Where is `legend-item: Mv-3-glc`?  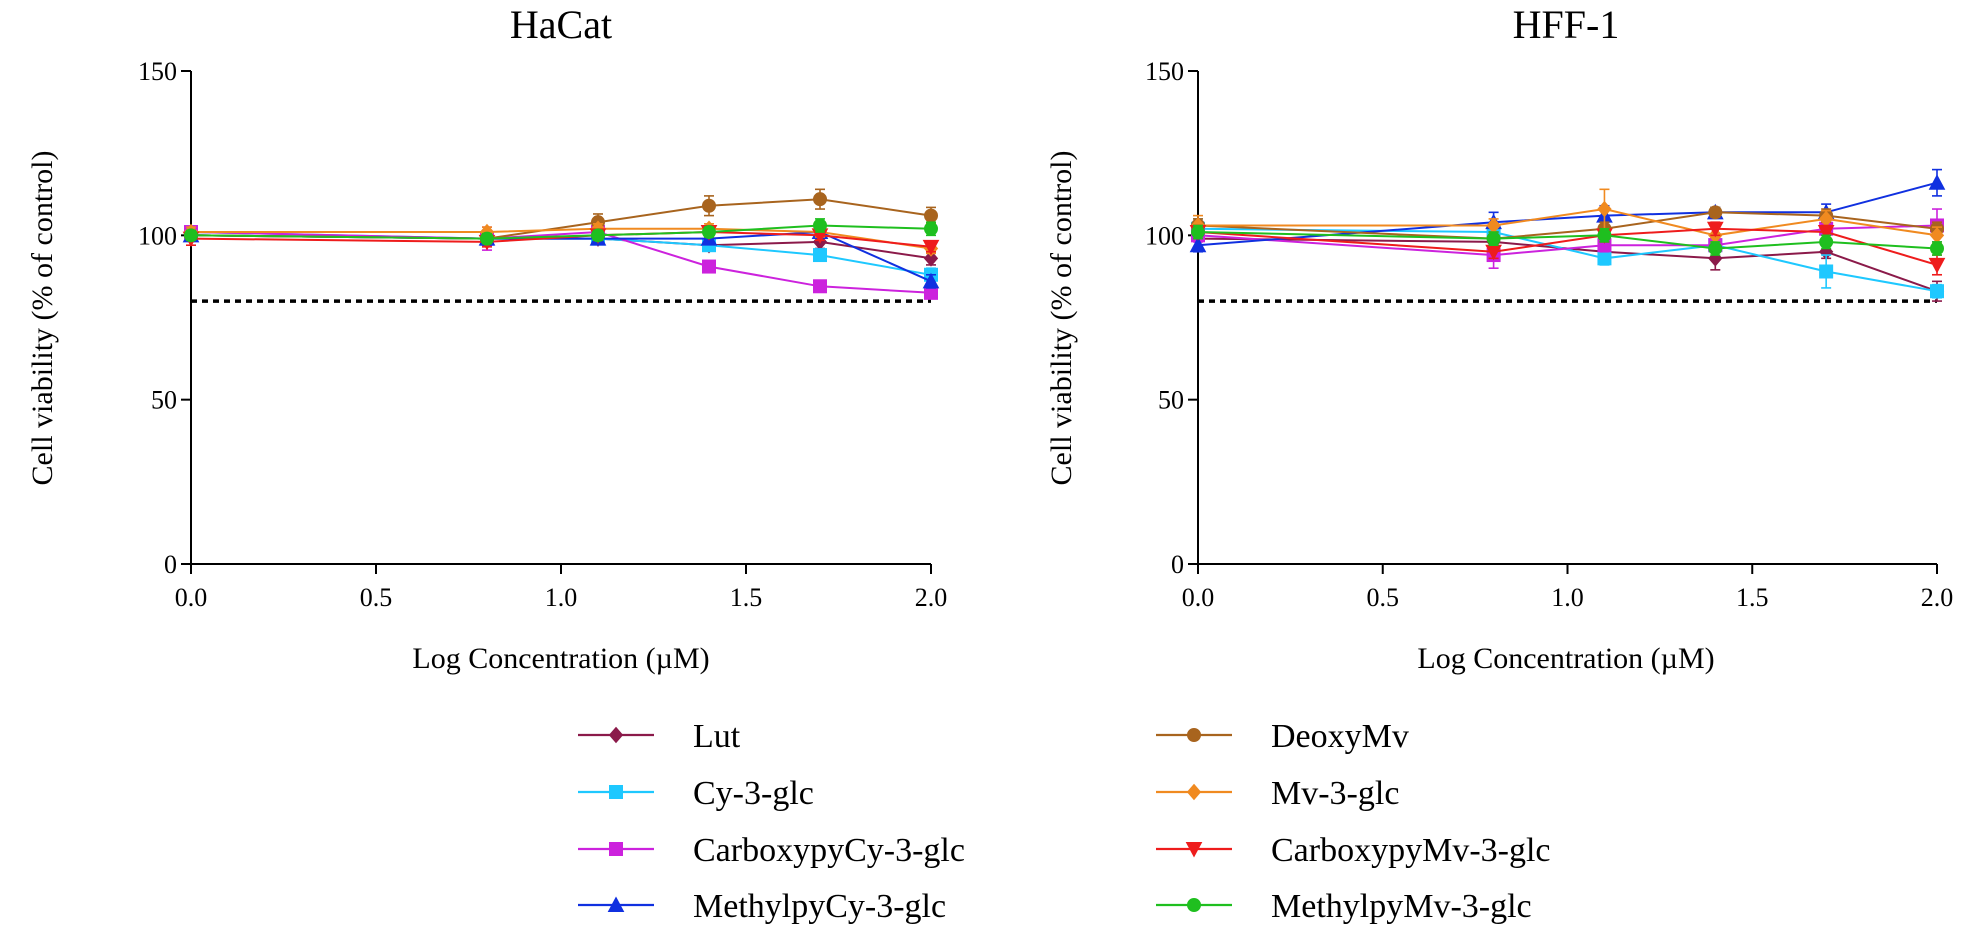
legend-item: Mv-3-glc is located at coordinates (1277, 793).